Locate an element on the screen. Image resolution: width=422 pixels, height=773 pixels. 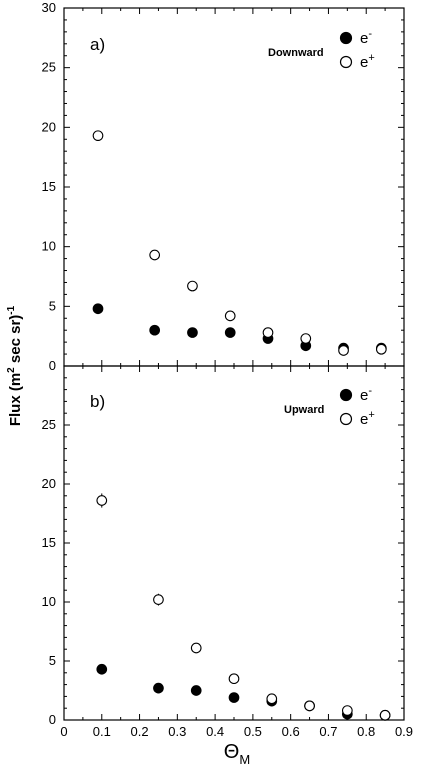
x-tick-label: 0.2 is located at coordinates (140, 731).